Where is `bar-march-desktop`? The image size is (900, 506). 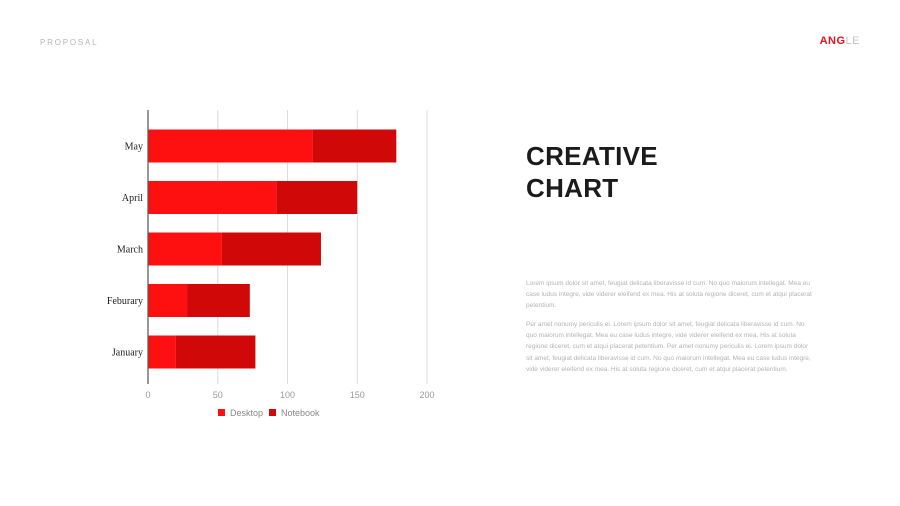 bar-march-desktop is located at coordinates (185, 249).